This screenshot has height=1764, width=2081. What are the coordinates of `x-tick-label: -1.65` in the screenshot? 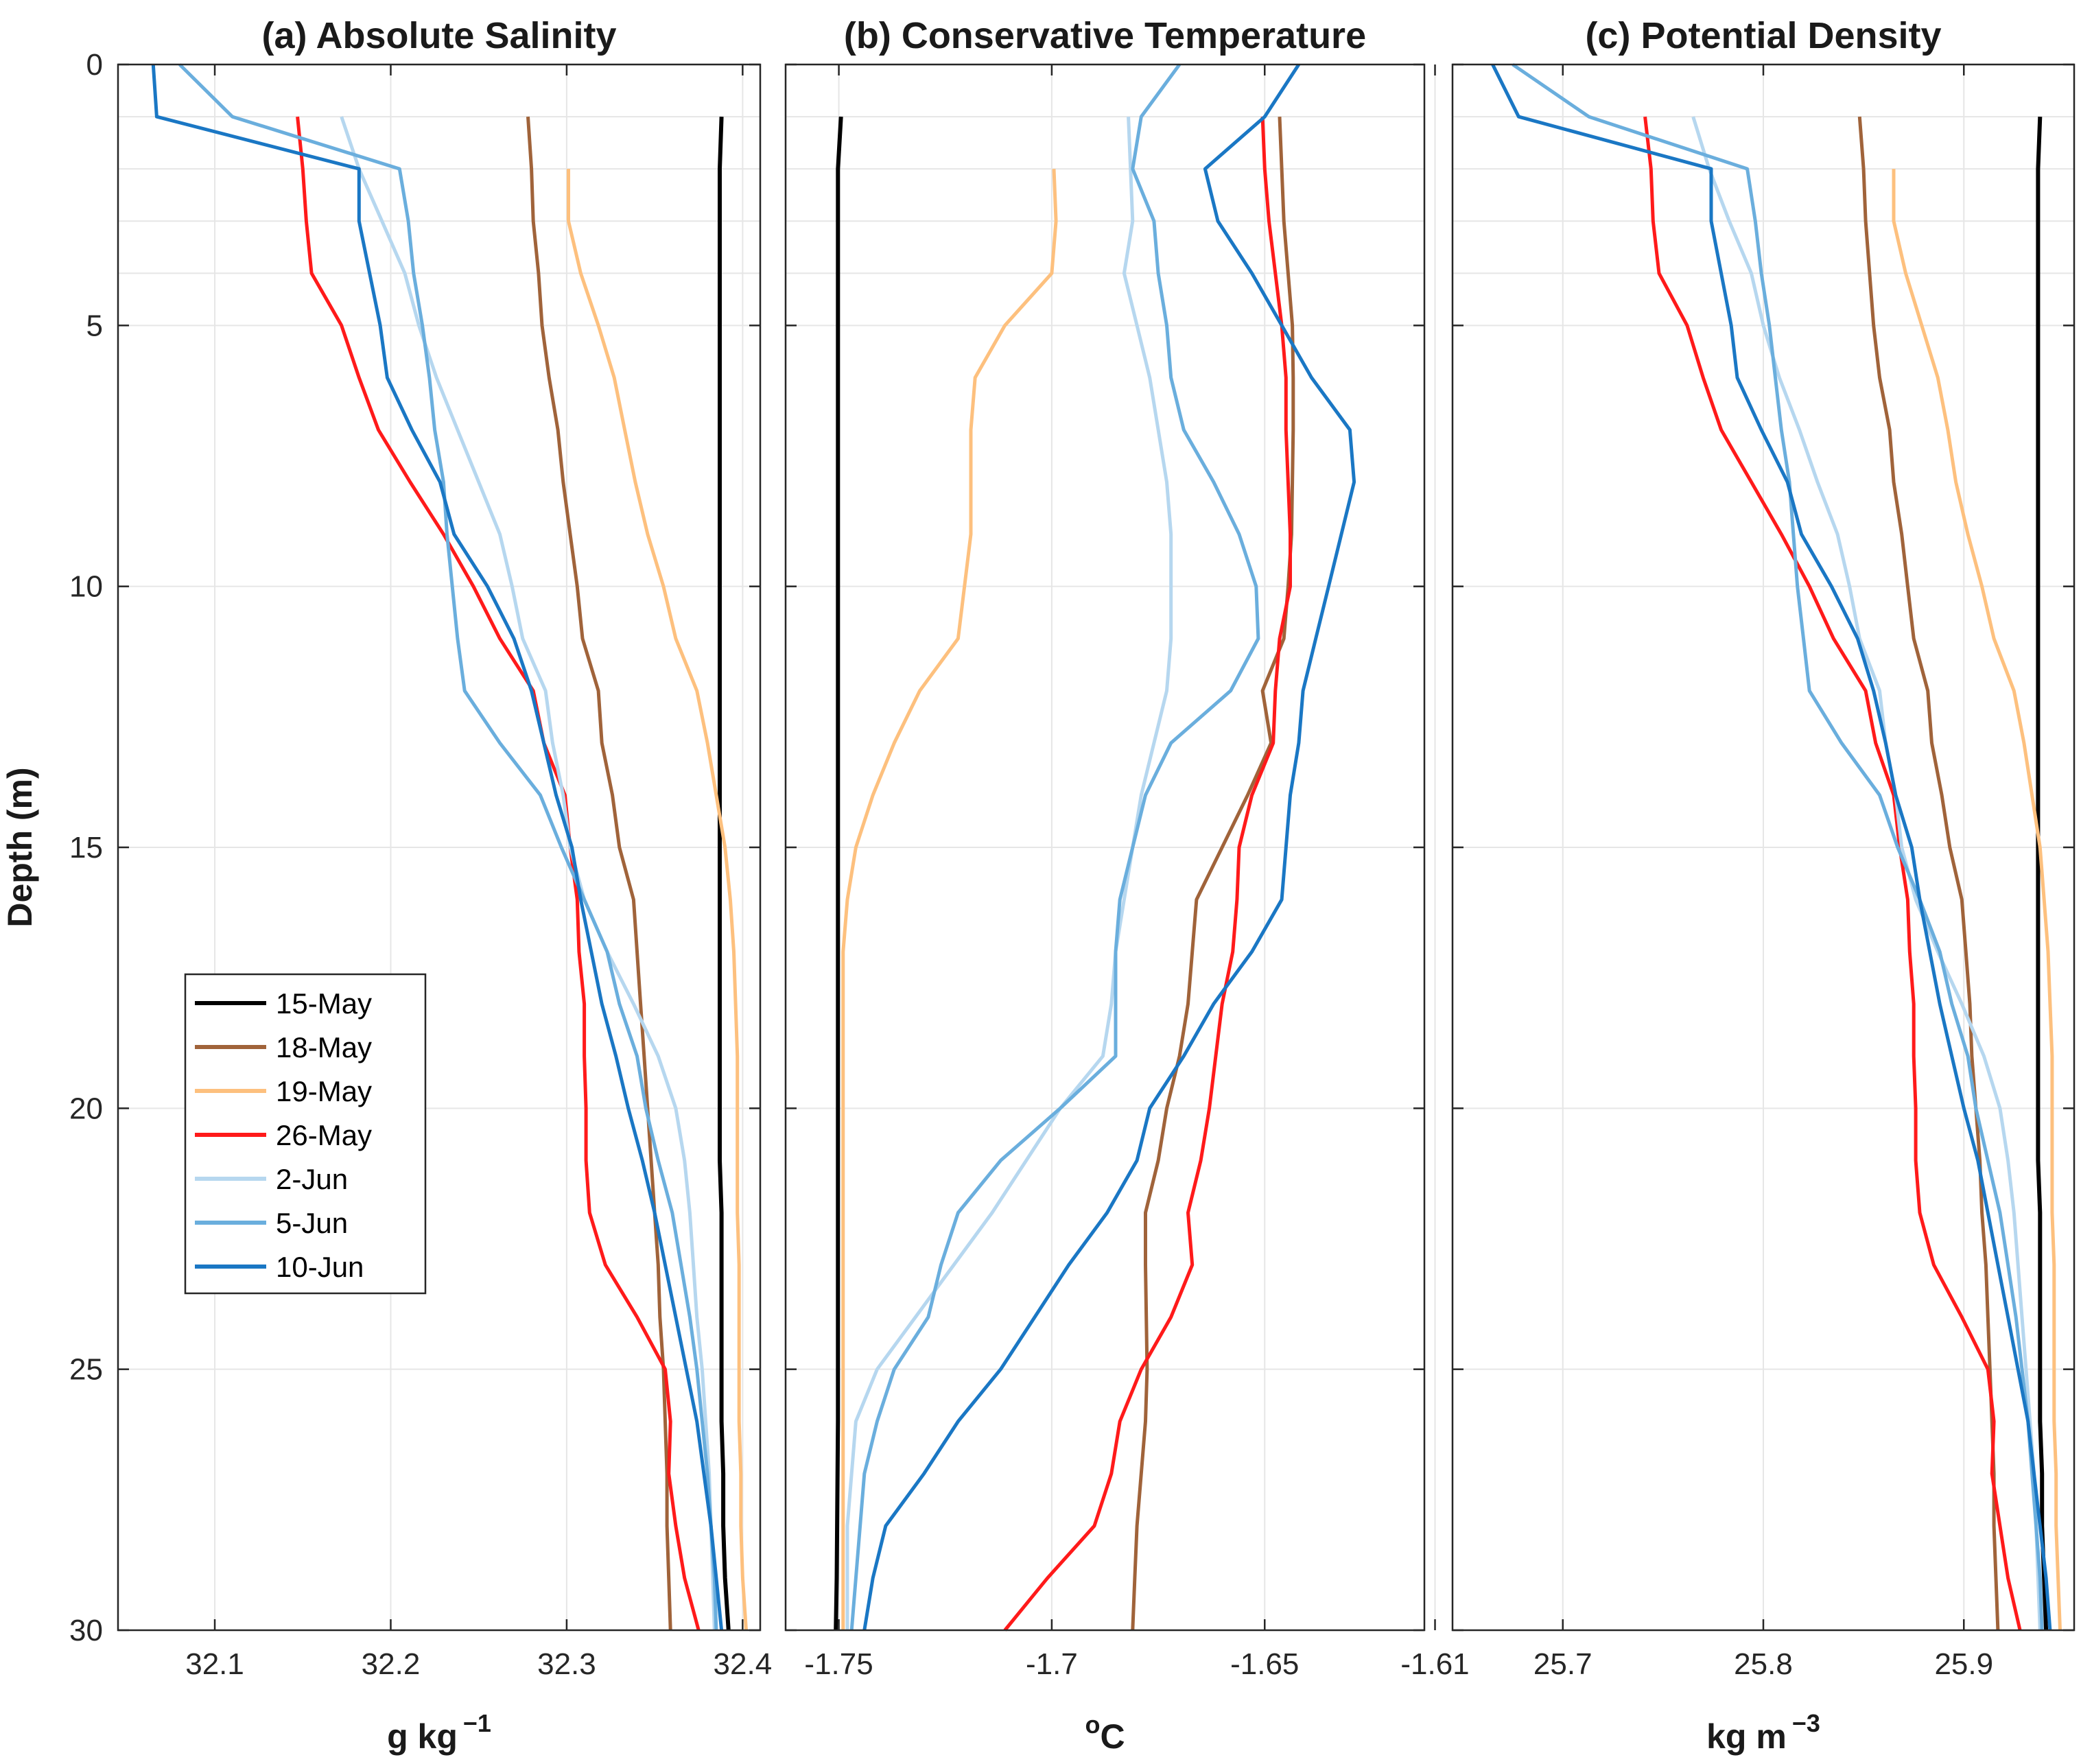 It's located at (1264, 1664).